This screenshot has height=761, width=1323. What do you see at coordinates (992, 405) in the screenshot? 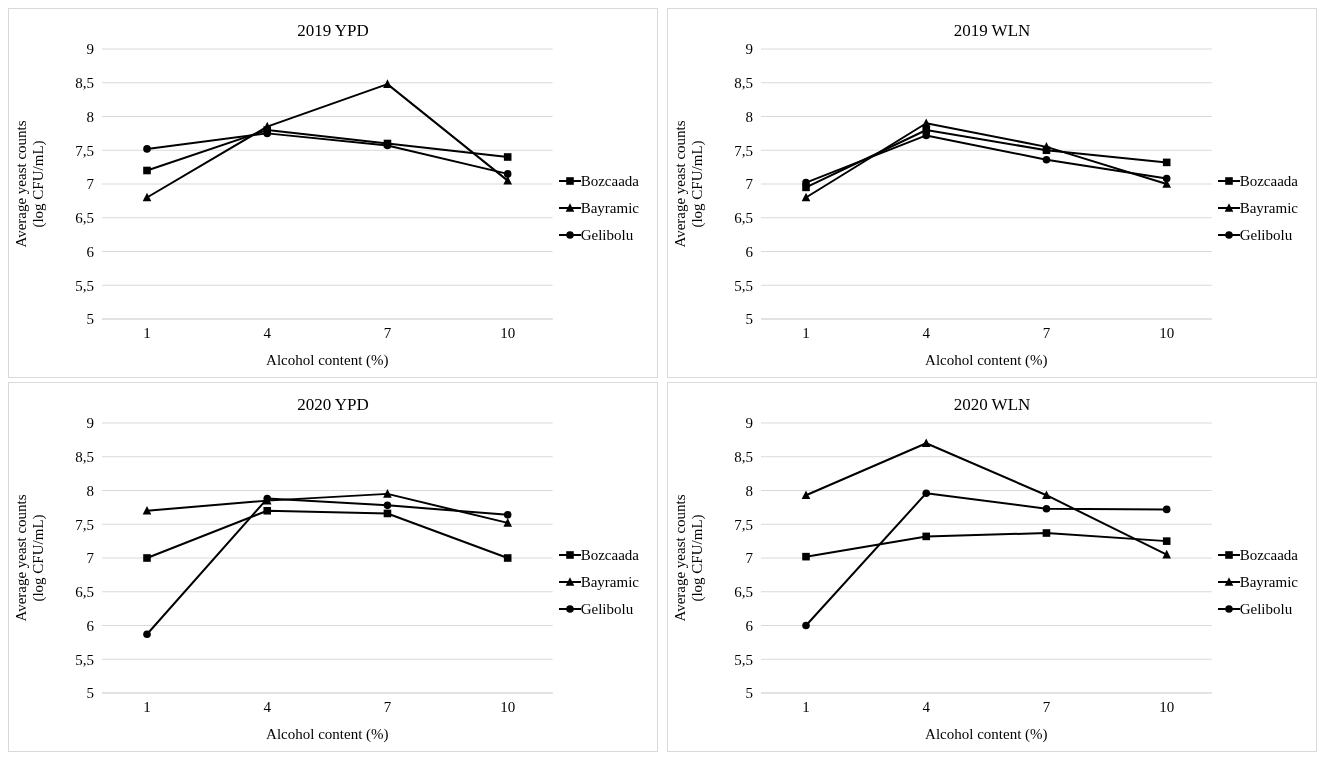
I see `chart-title: 2020 WLN` at bounding box center [992, 405].